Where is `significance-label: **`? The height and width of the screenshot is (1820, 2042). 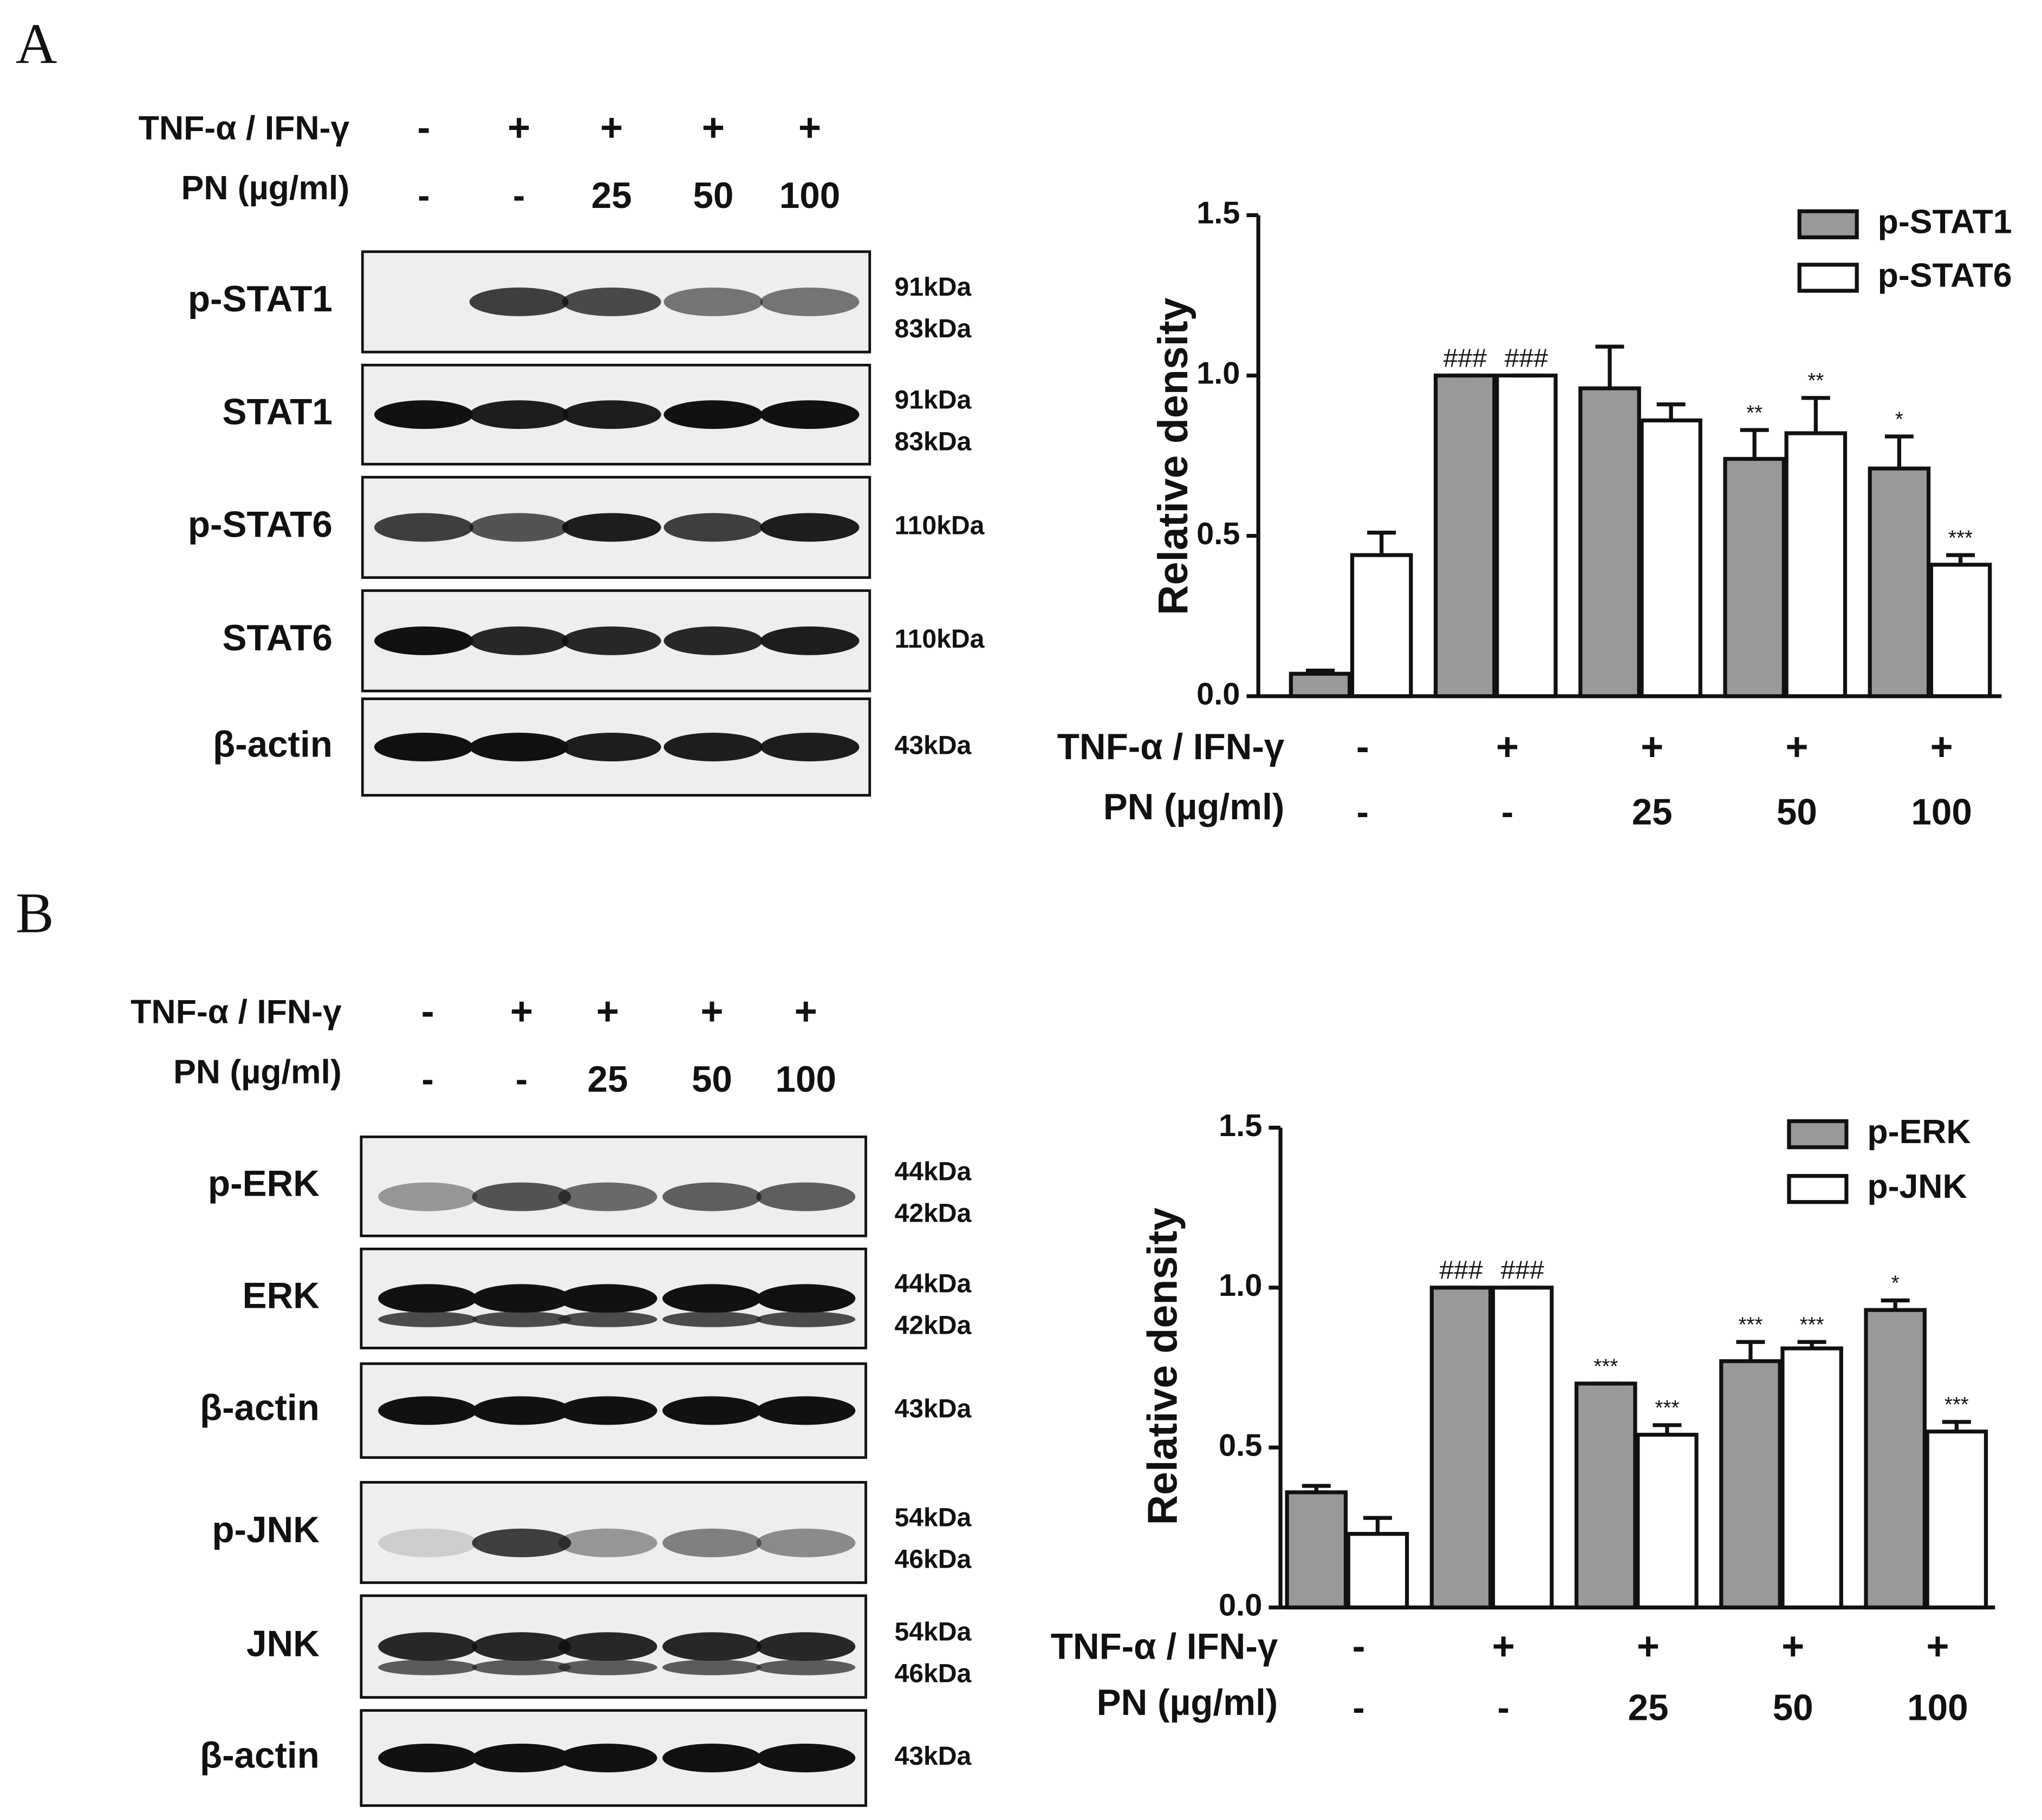 significance-label: ** is located at coordinates (1816, 381).